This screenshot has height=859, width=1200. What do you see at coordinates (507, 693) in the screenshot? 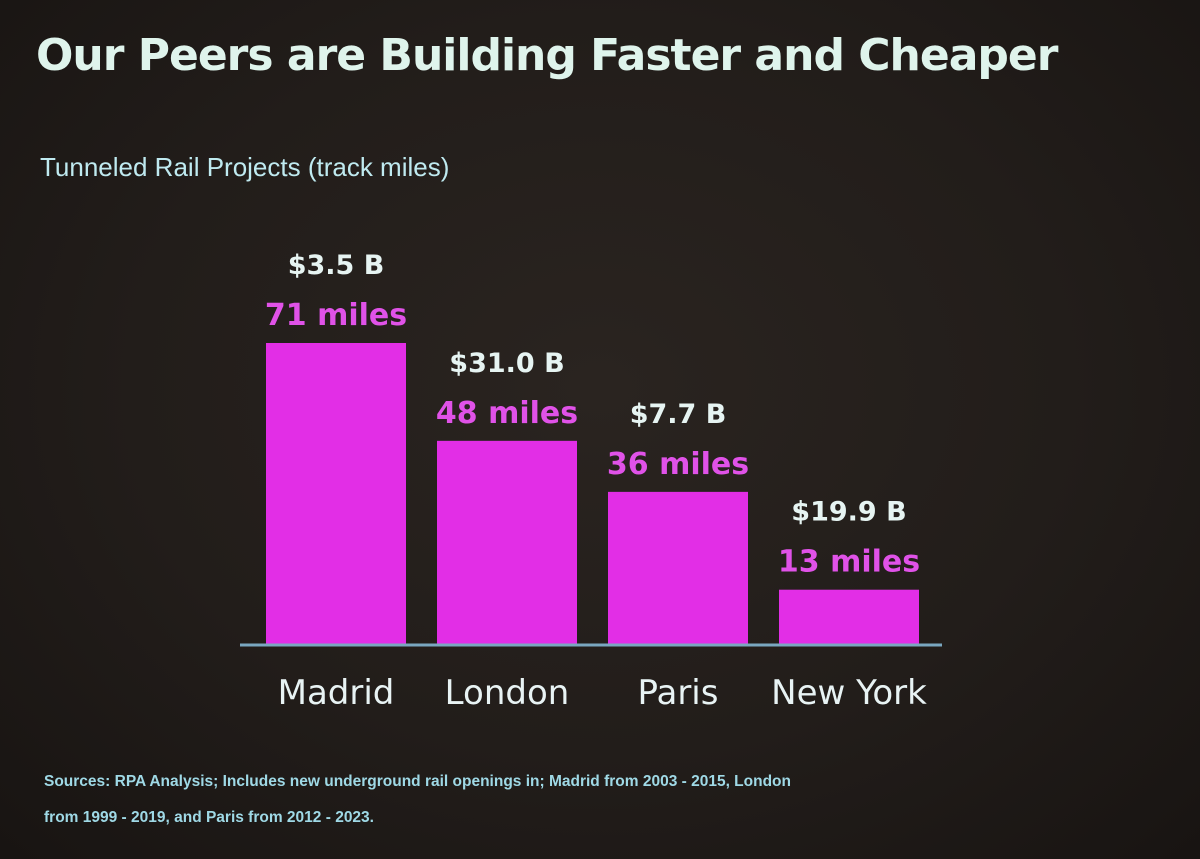
I see `category-label-london: London` at bounding box center [507, 693].